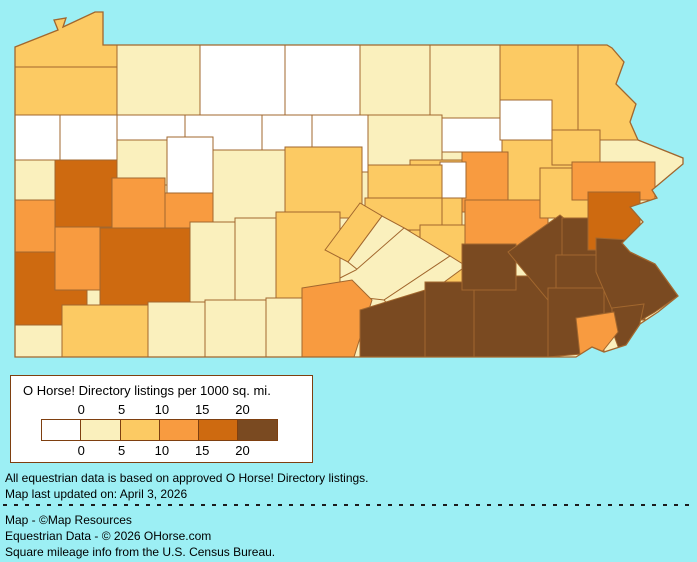 This screenshot has height=562, width=697. I want to click on county-somerset, so click(176, 329).